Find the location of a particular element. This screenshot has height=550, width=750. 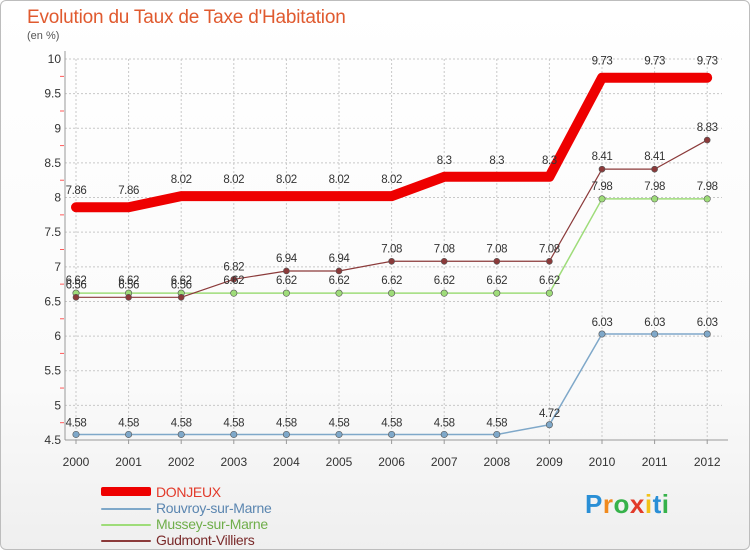

y-tick-label: 8 is located at coordinates (57, 198).